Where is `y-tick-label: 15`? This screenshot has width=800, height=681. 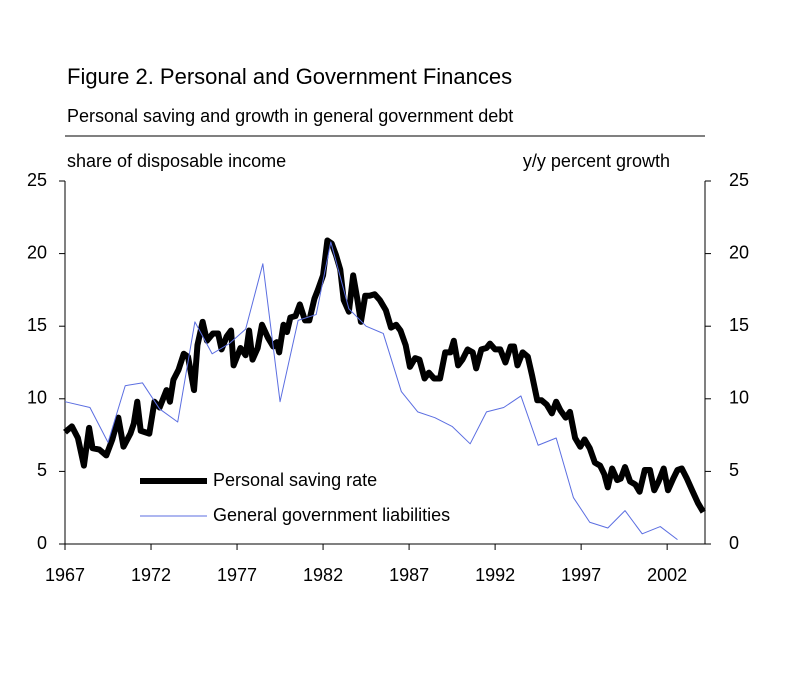 y-tick-label: 15 is located at coordinates (37, 325).